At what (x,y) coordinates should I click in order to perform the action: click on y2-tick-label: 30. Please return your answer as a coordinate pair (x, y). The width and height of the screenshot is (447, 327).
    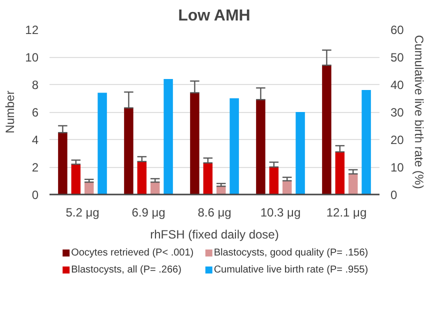
    Looking at the image, I should click on (397, 113).